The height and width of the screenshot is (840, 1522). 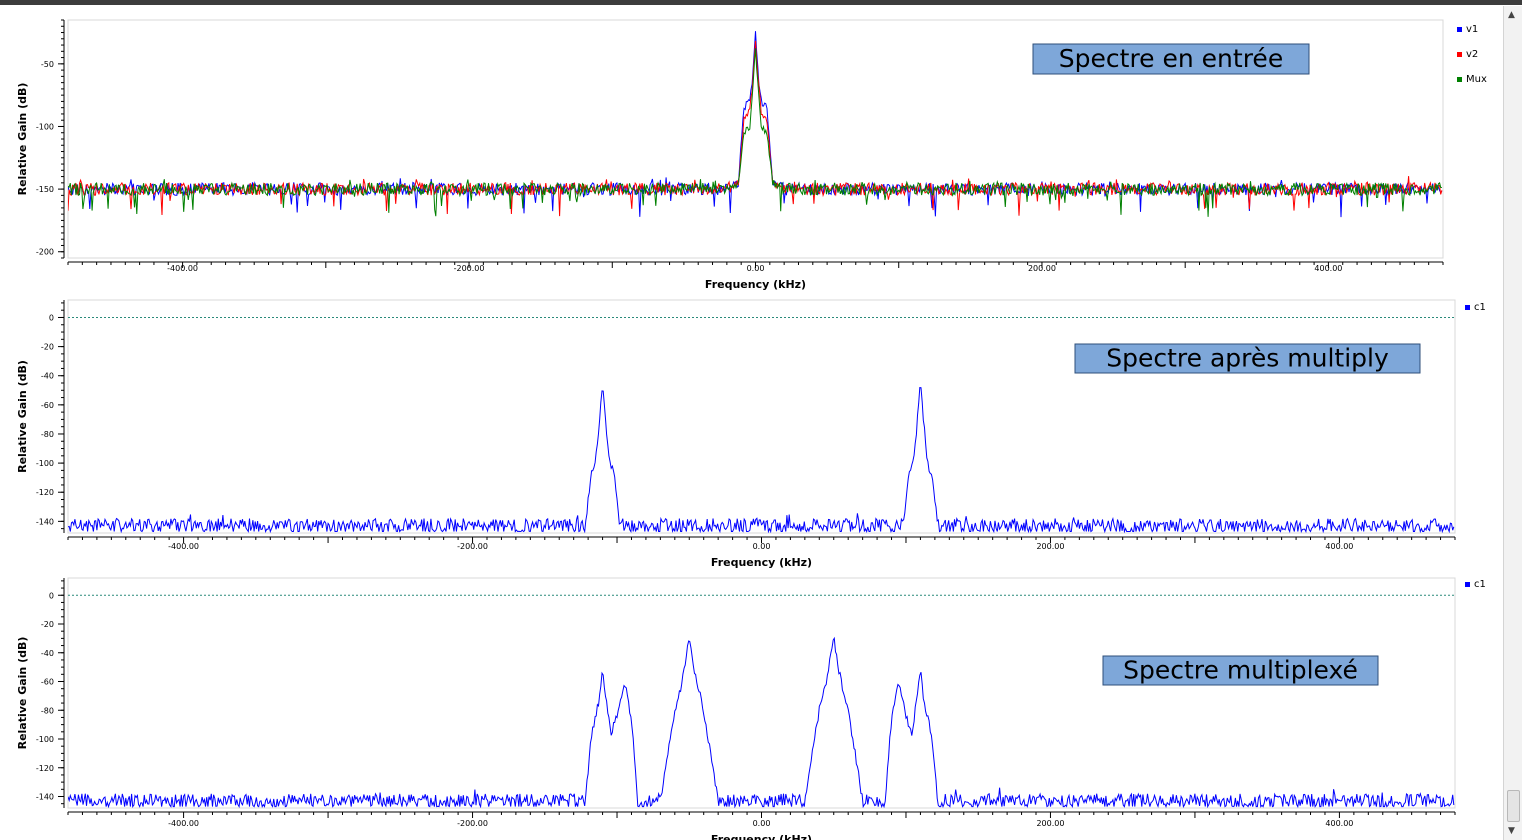 What do you see at coordinates (1511, 15) in the screenshot?
I see `scroll-up-arrow-icon: ▲` at bounding box center [1511, 15].